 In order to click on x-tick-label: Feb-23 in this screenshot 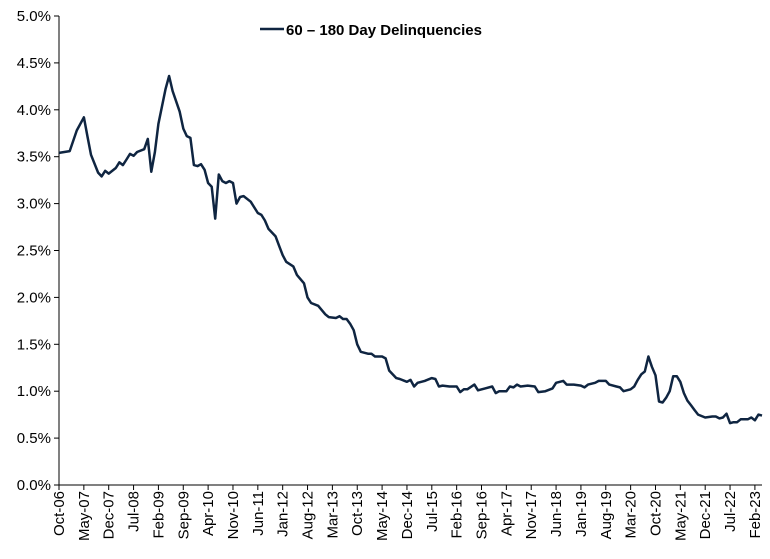, I will do `click(755, 515)`.